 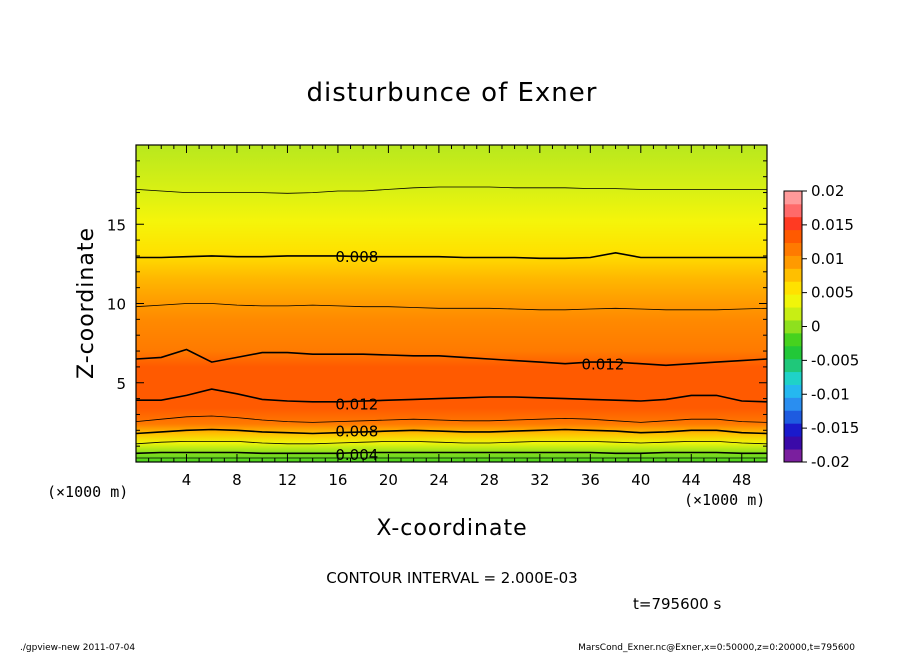 What do you see at coordinates (827, 259) in the screenshot?
I see `colorbar-tick-label: 0.01` at bounding box center [827, 259].